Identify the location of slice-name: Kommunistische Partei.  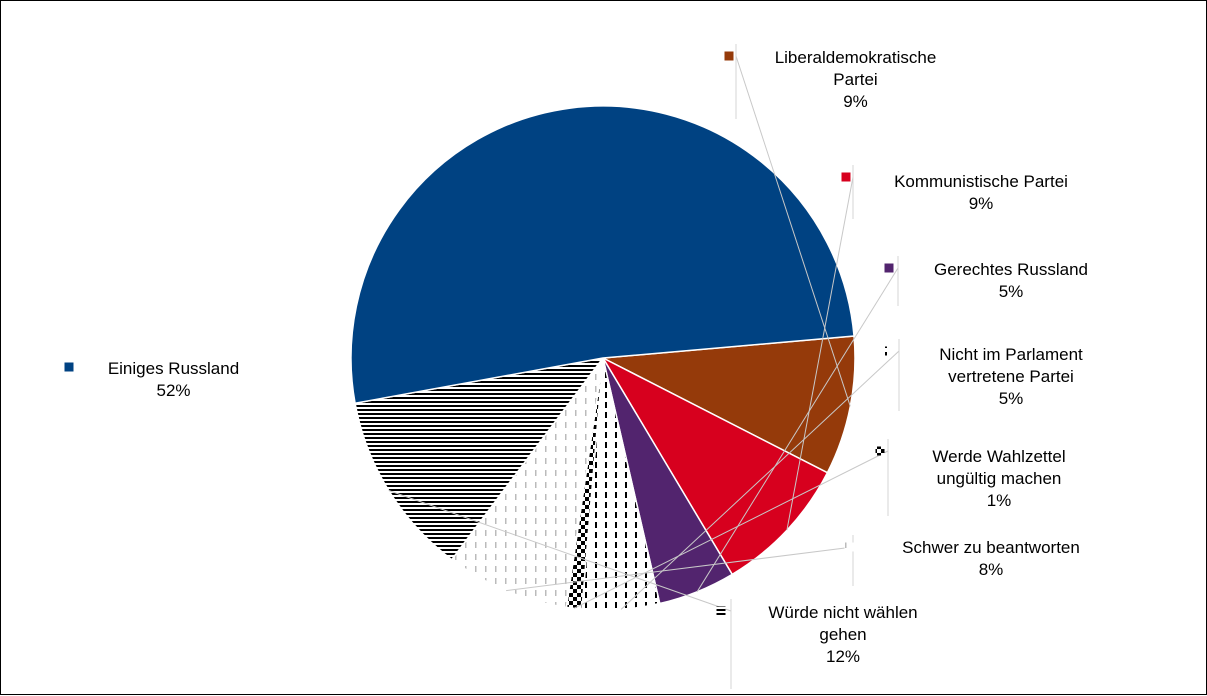
(981, 181).